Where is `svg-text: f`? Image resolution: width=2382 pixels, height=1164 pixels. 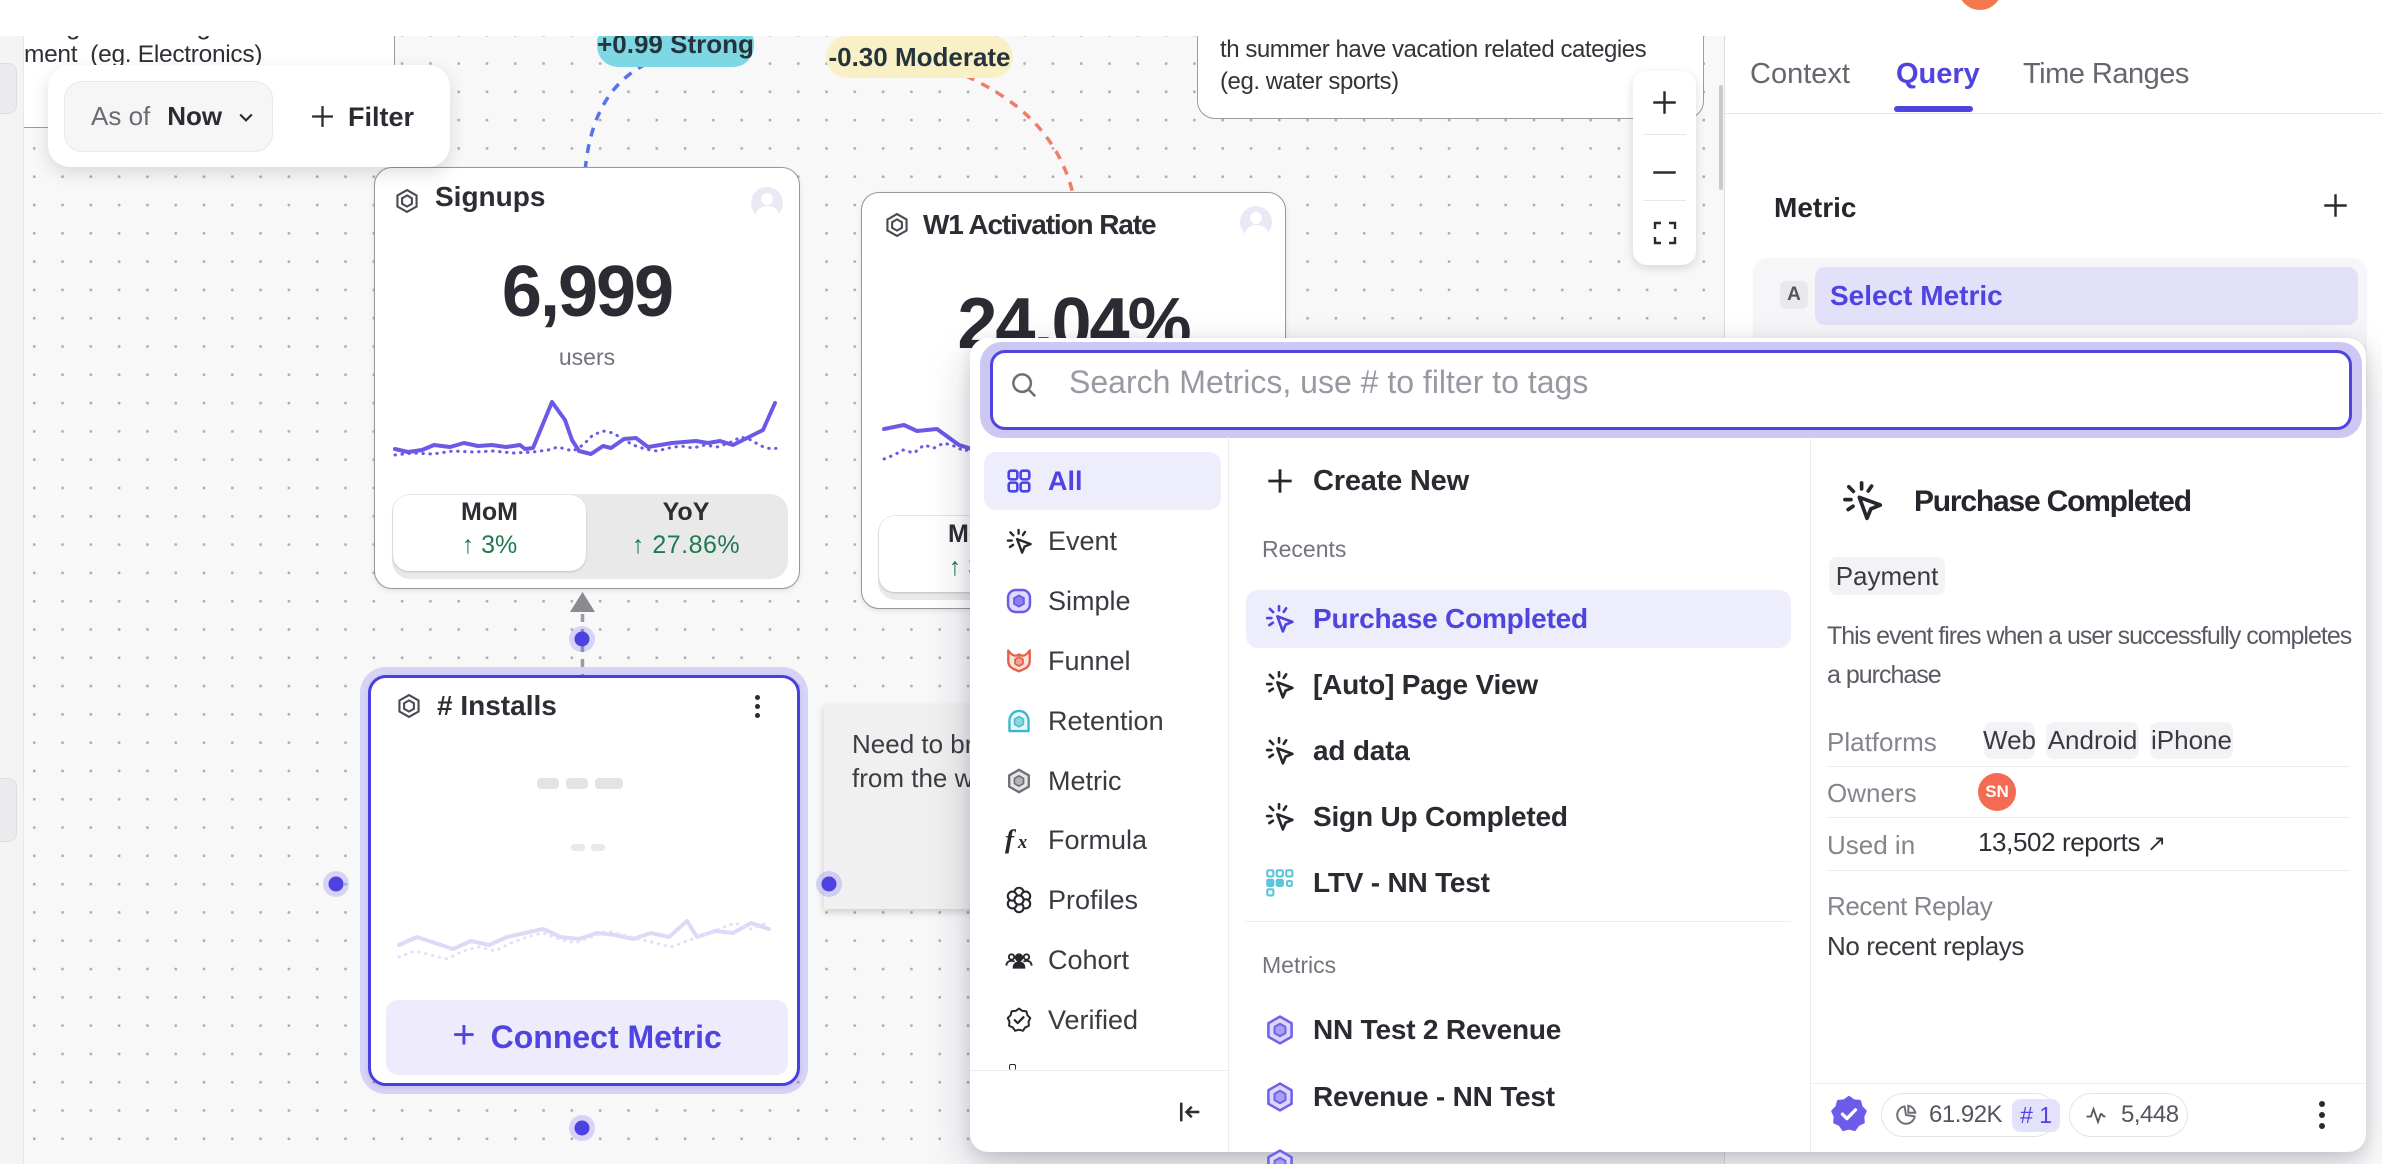
svg-text: f is located at coordinates (1011, 840).